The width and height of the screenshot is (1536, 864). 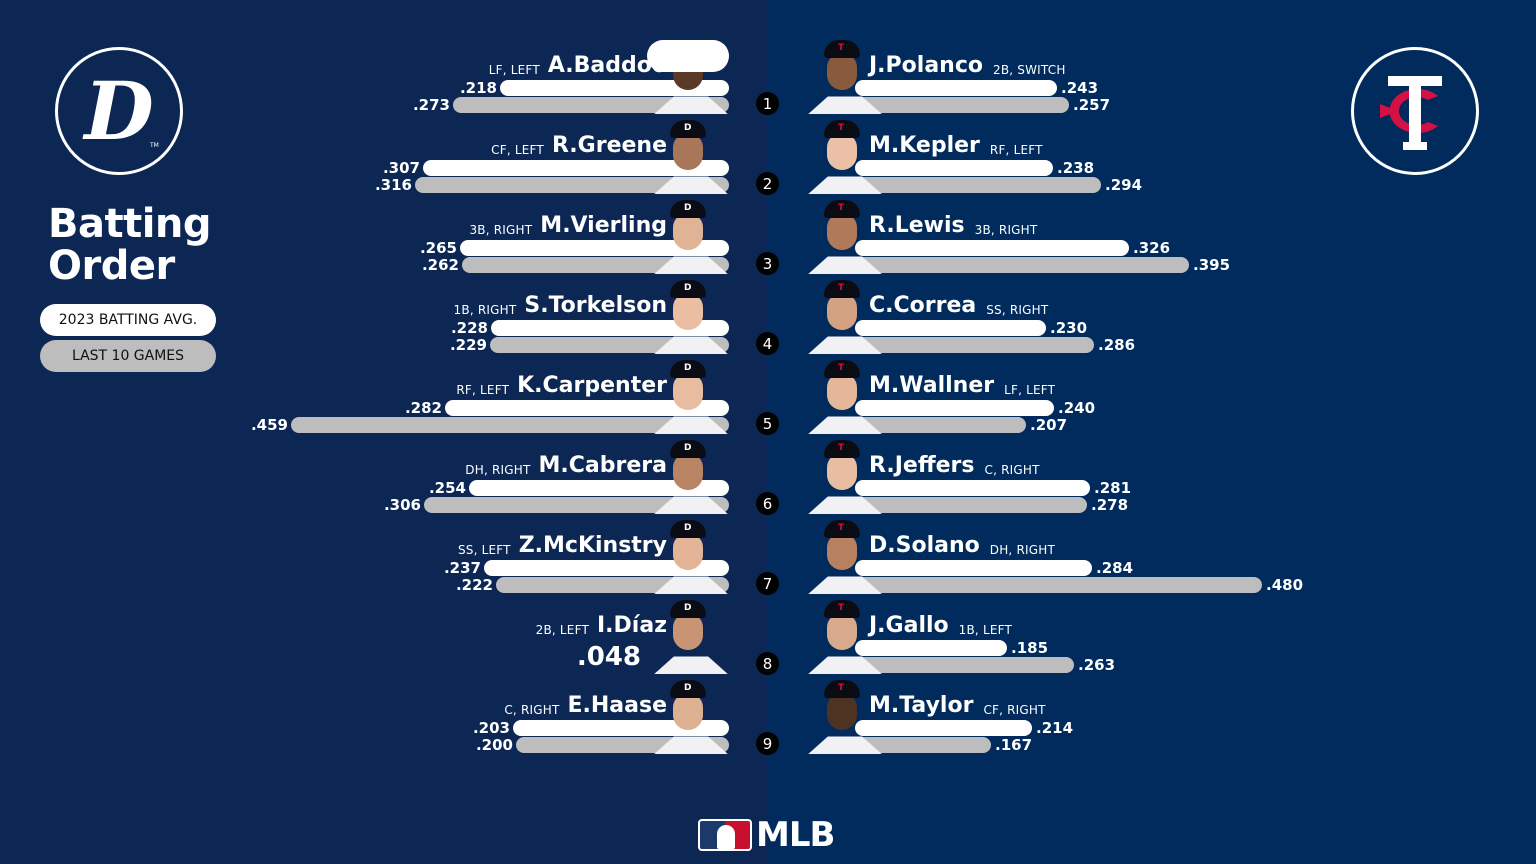 What do you see at coordinates (1049, 425) in the screenshot?
I see `last10-value: .207` at bounding box center [1049, 425].